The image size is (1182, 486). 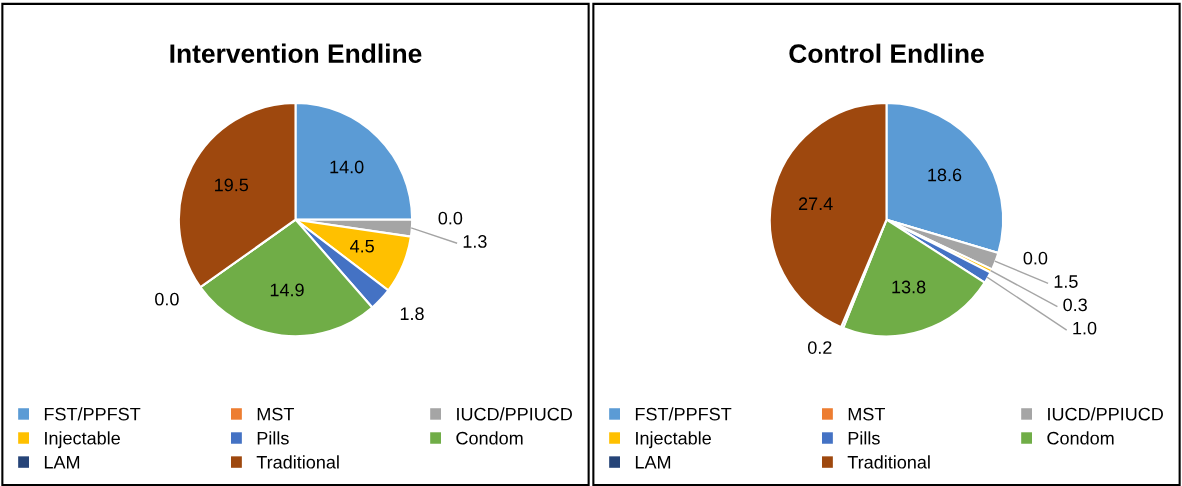 What do you see at coordinates (362, 246) in the screenshot?
I see `data-label: 4.5` at bounding box center [362, 246].